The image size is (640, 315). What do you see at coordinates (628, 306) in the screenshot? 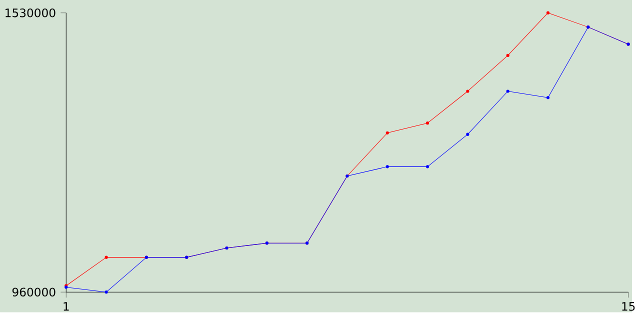
I see `x-tick-label: 15` at bounding box center [628, 306].